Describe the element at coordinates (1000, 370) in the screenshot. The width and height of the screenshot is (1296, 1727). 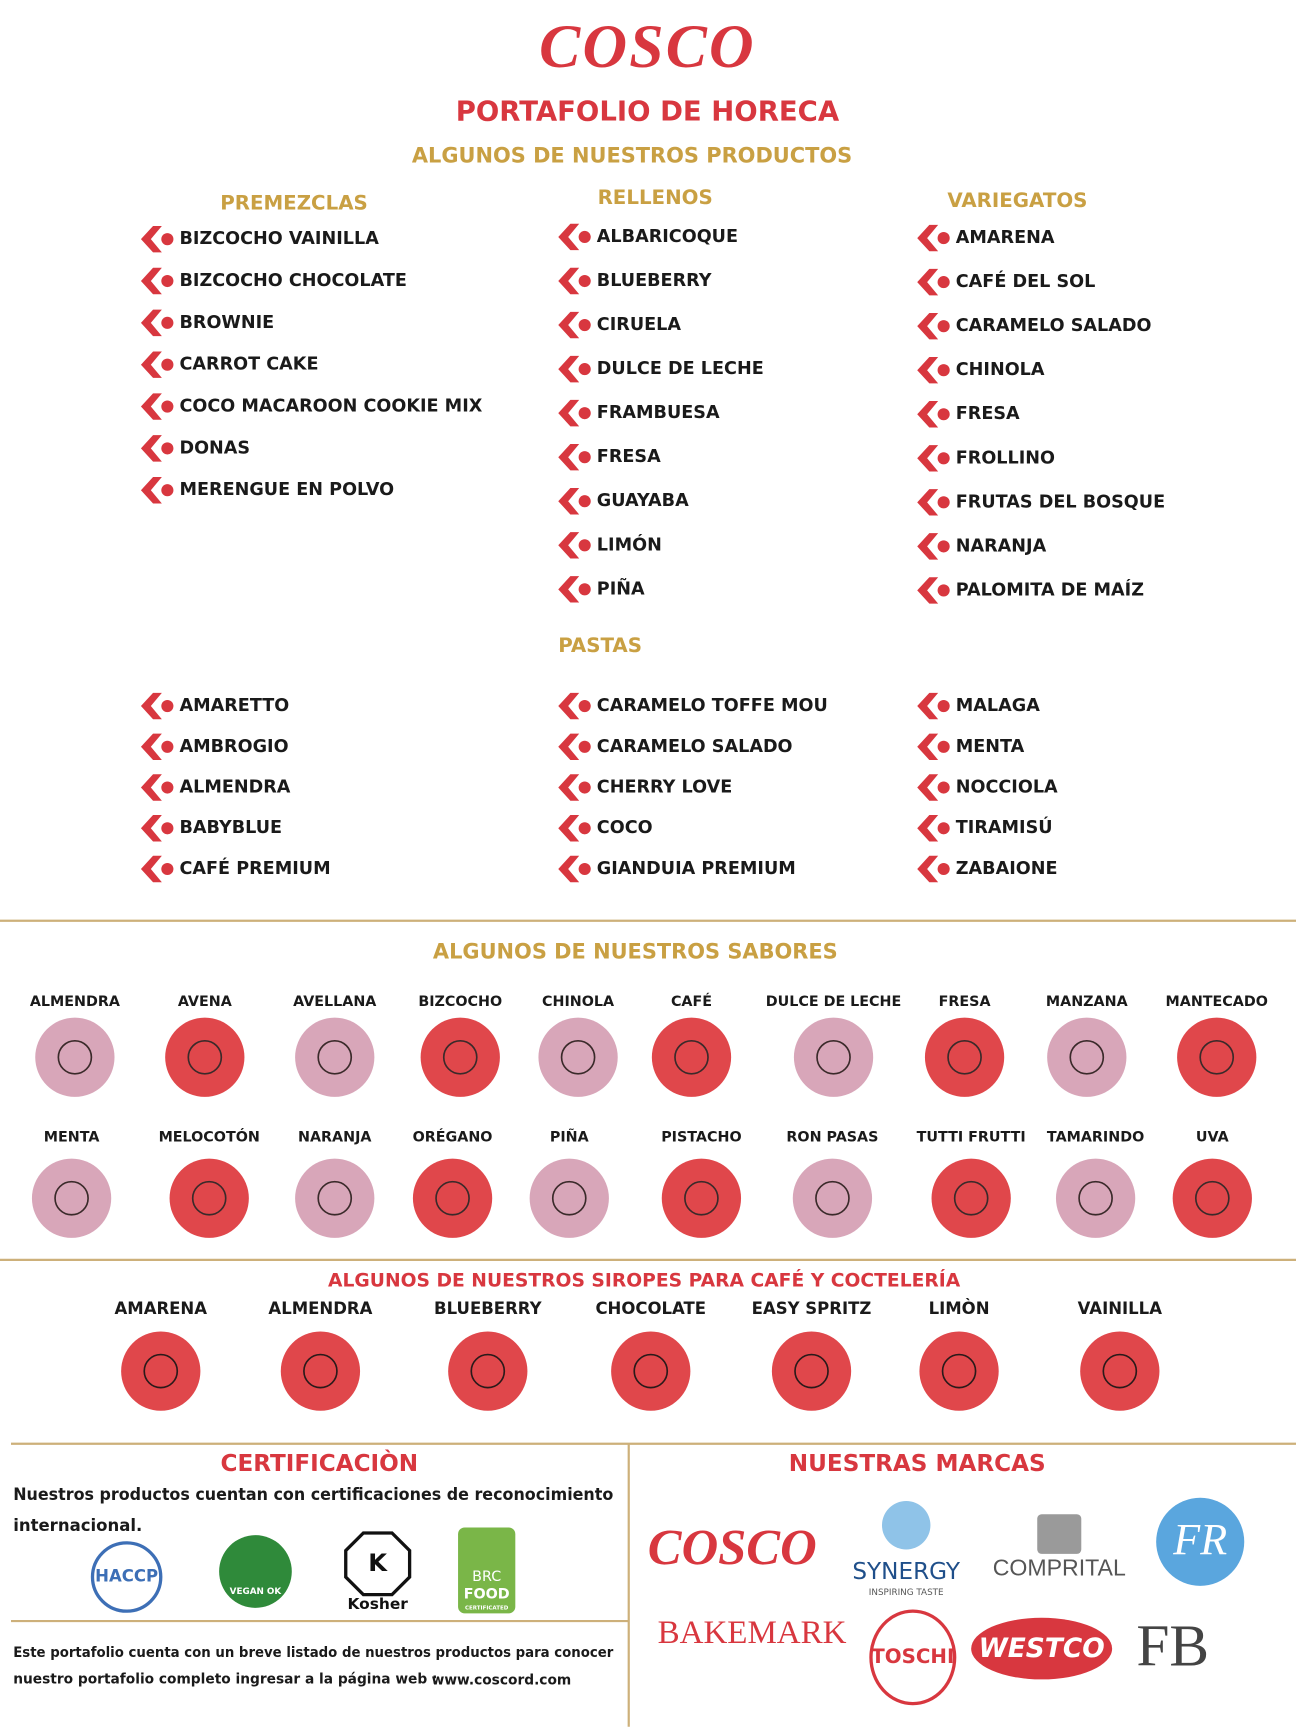
I see `product-item: CHINOLA` at that location.